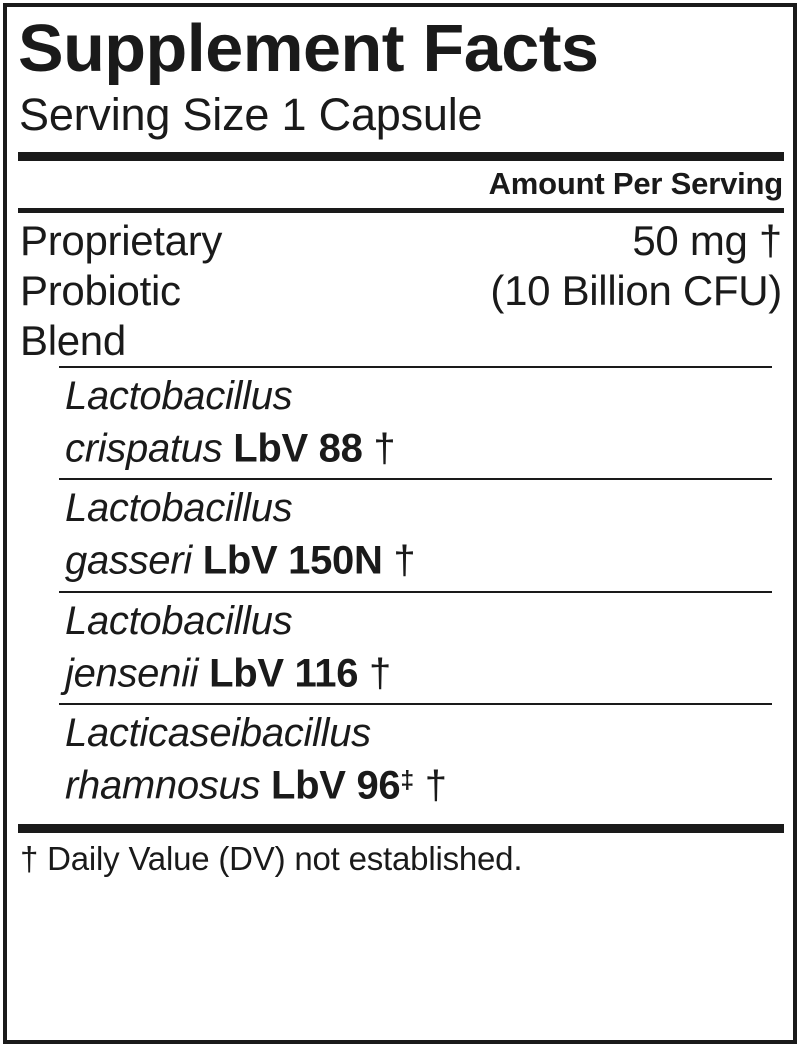 Image resolution: width=800 pixels, height=1047 pixels. What do you see at coordinates (336, 785) in the screenshot?
I see `strain-code: LbV 96` at bounding box center [336, 785].